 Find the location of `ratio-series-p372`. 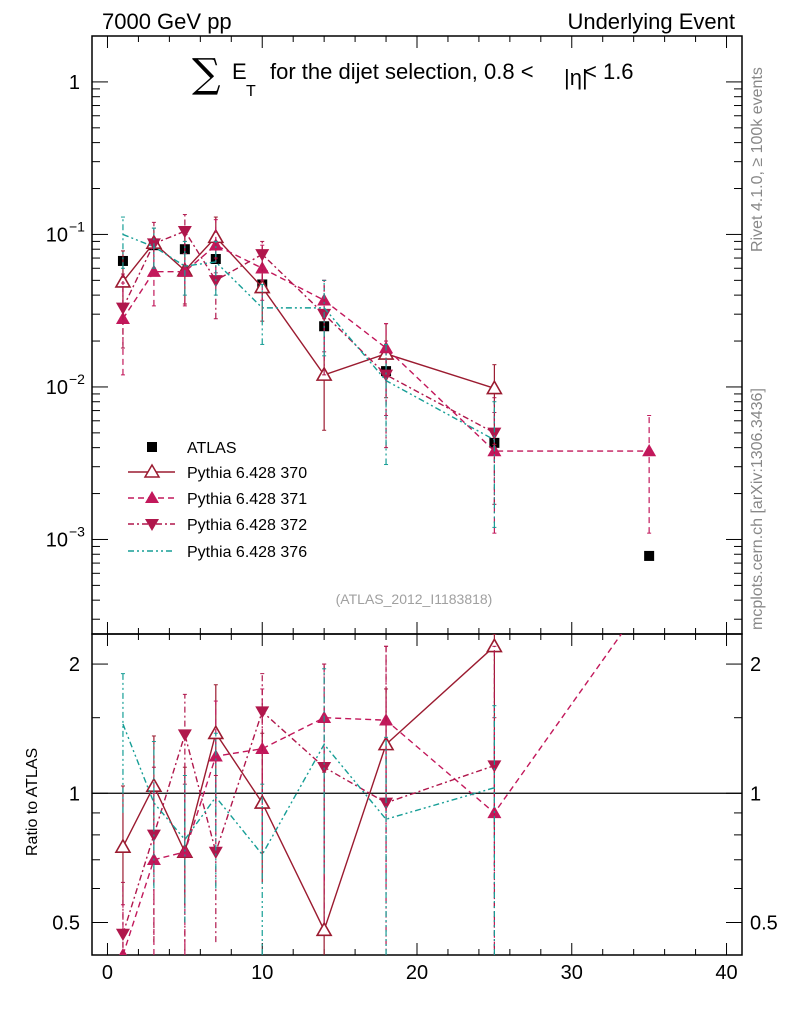

ratio-series-p372 is located at coordinates (308, 800).